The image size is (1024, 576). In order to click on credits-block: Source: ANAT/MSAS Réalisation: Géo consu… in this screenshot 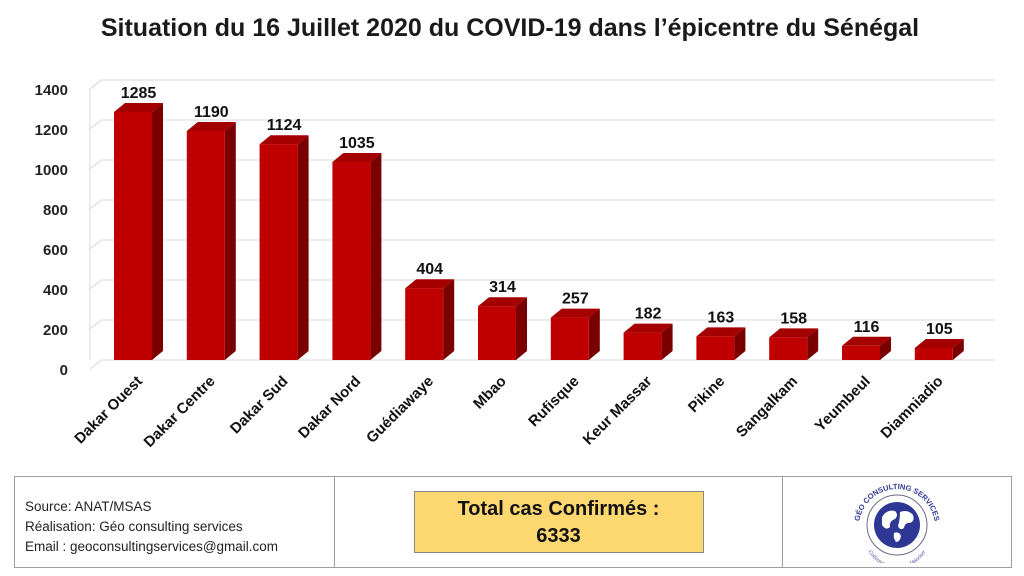, I will do `click(175, 522)`.